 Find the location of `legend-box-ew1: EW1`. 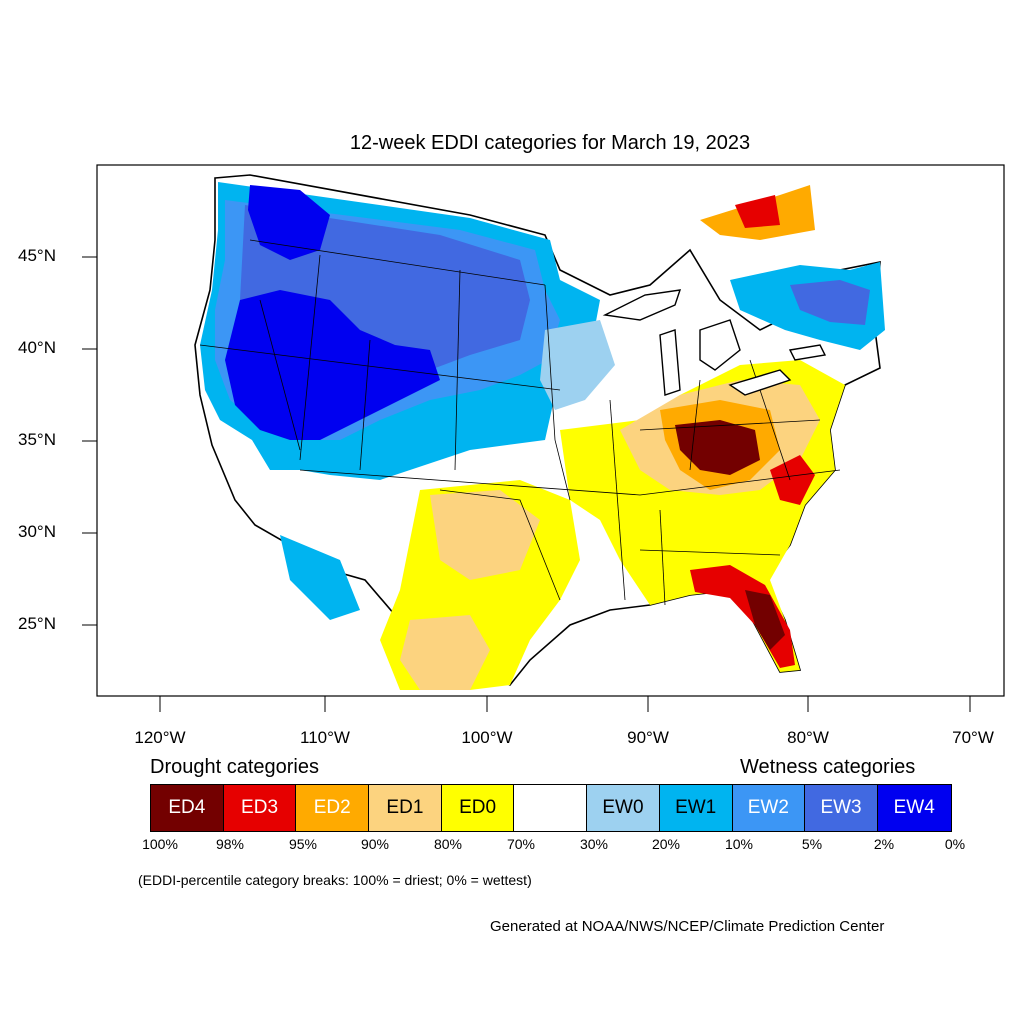

legend-box-ew1: EW1 is located at coordinates (696, 808).